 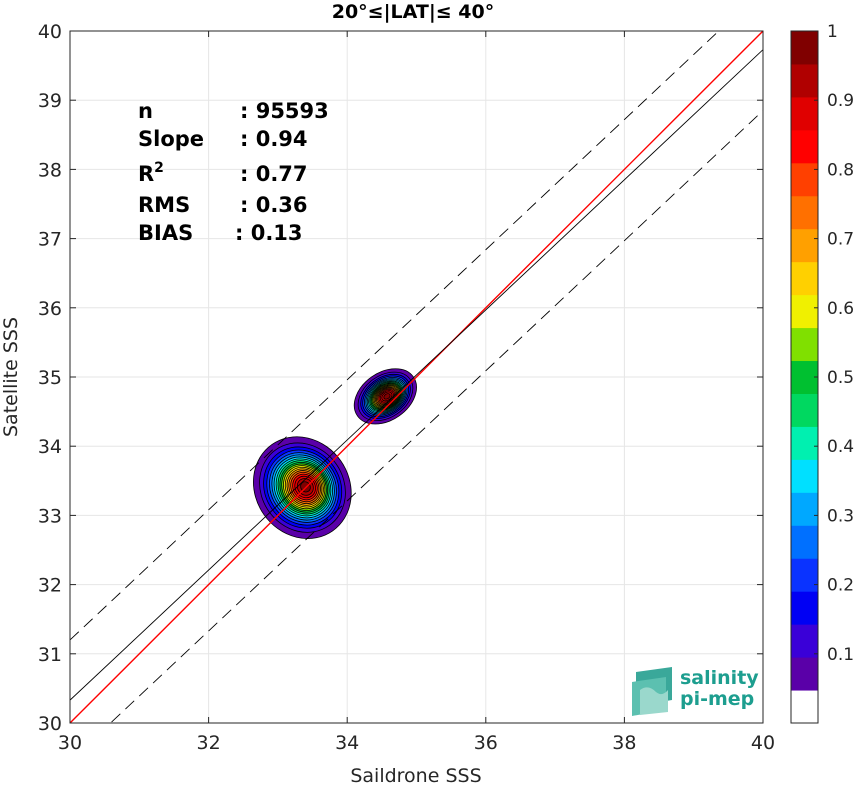 What do you see at coordinates (274, 139) in the screenshot?
I see `stat-value-1: : 0.94` at bounding box center [274, 139].